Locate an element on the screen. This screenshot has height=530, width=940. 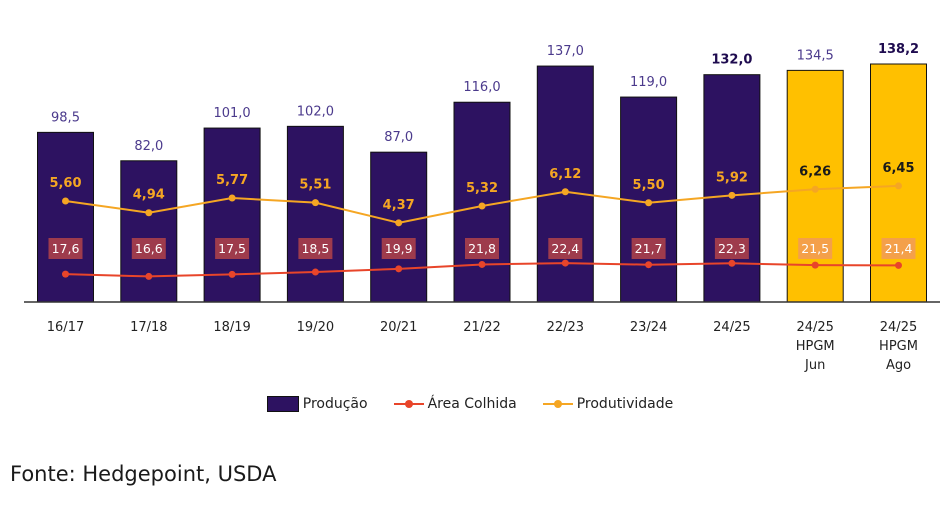
x-tick-label: 22/23 is located at coordinates (565, 327).